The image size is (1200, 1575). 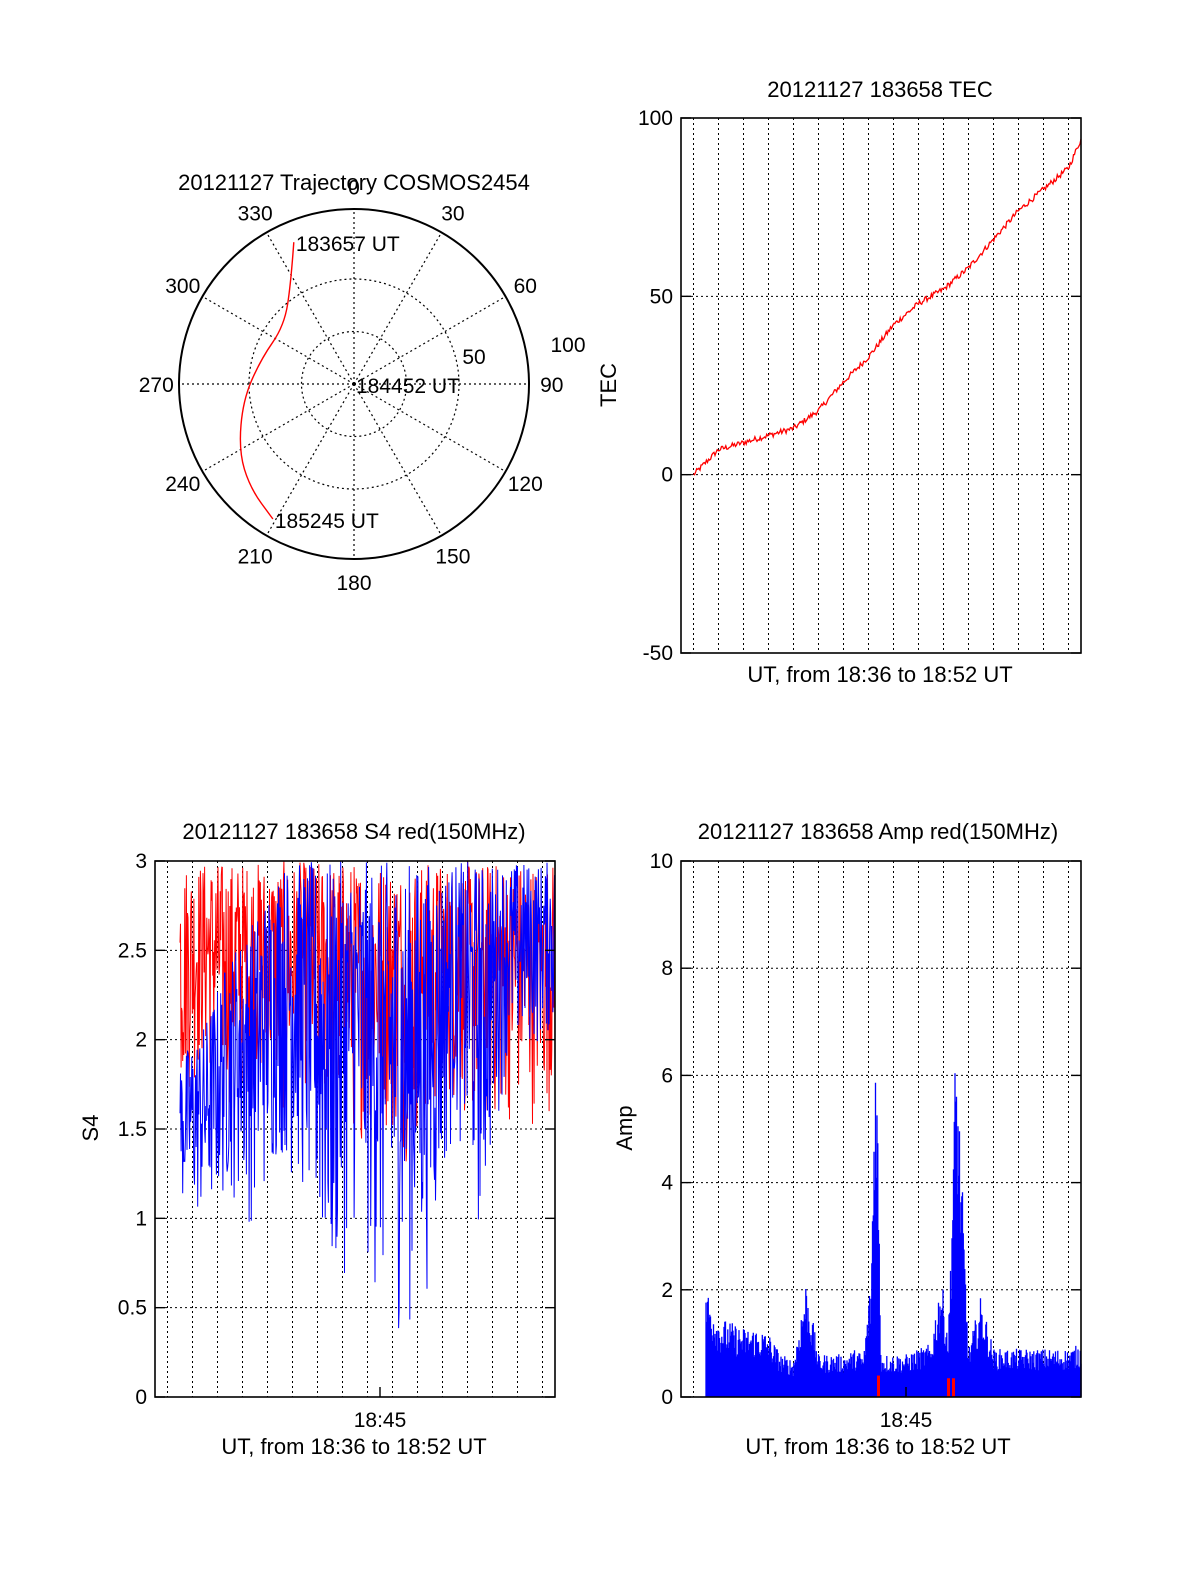 What do you see at coordinates (354, 187) in the screenshot?
I see `polar-angle-tick: 0` at bounding box center [354, 187].